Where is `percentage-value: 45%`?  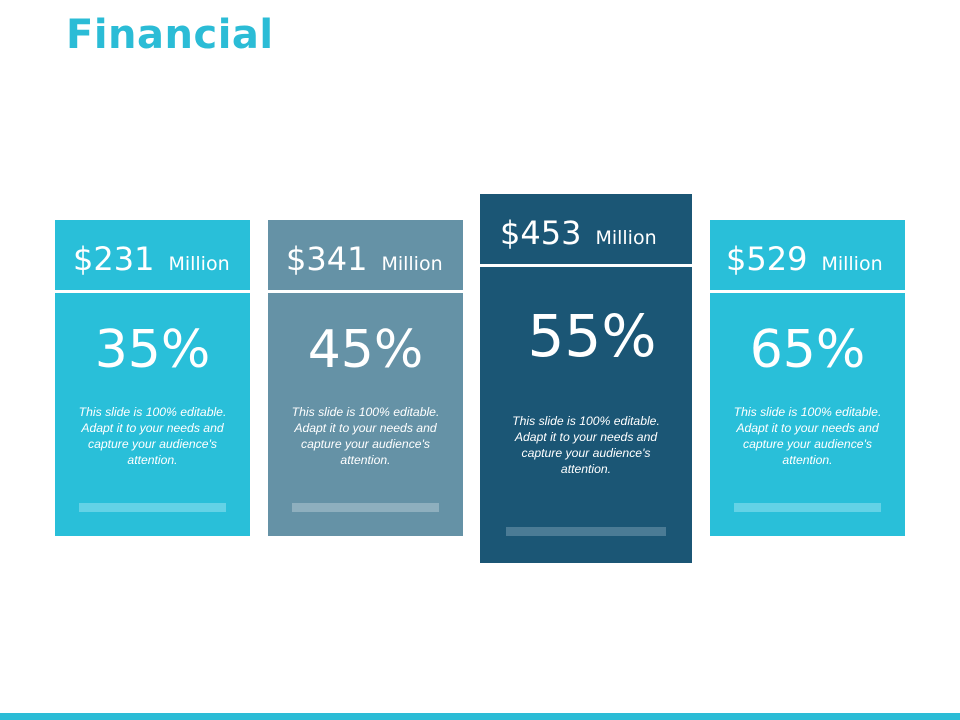 percentage-value: 45% is located at coordinates (365, 350).